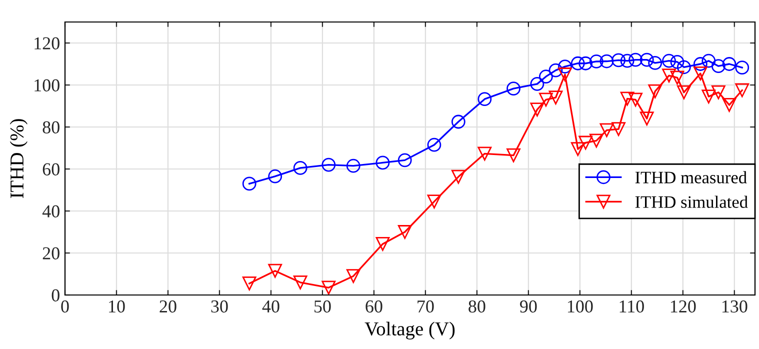 The width and height of the screenshot is (759, 349). Describe the element at coordinates (735, 306) in the screenshot. I see `x-tick-label: 130` at that location.